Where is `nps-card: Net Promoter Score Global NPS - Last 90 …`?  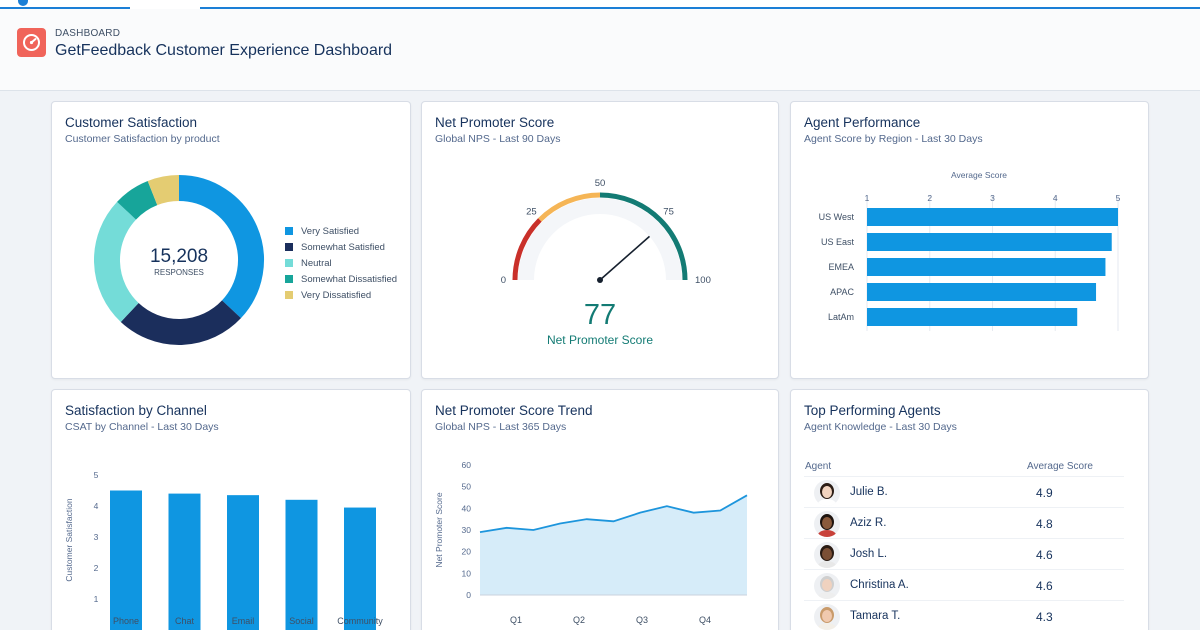
nps-card: Net Promoter Score Global NPS - Last 90 … is located at coordinates (600, 240).